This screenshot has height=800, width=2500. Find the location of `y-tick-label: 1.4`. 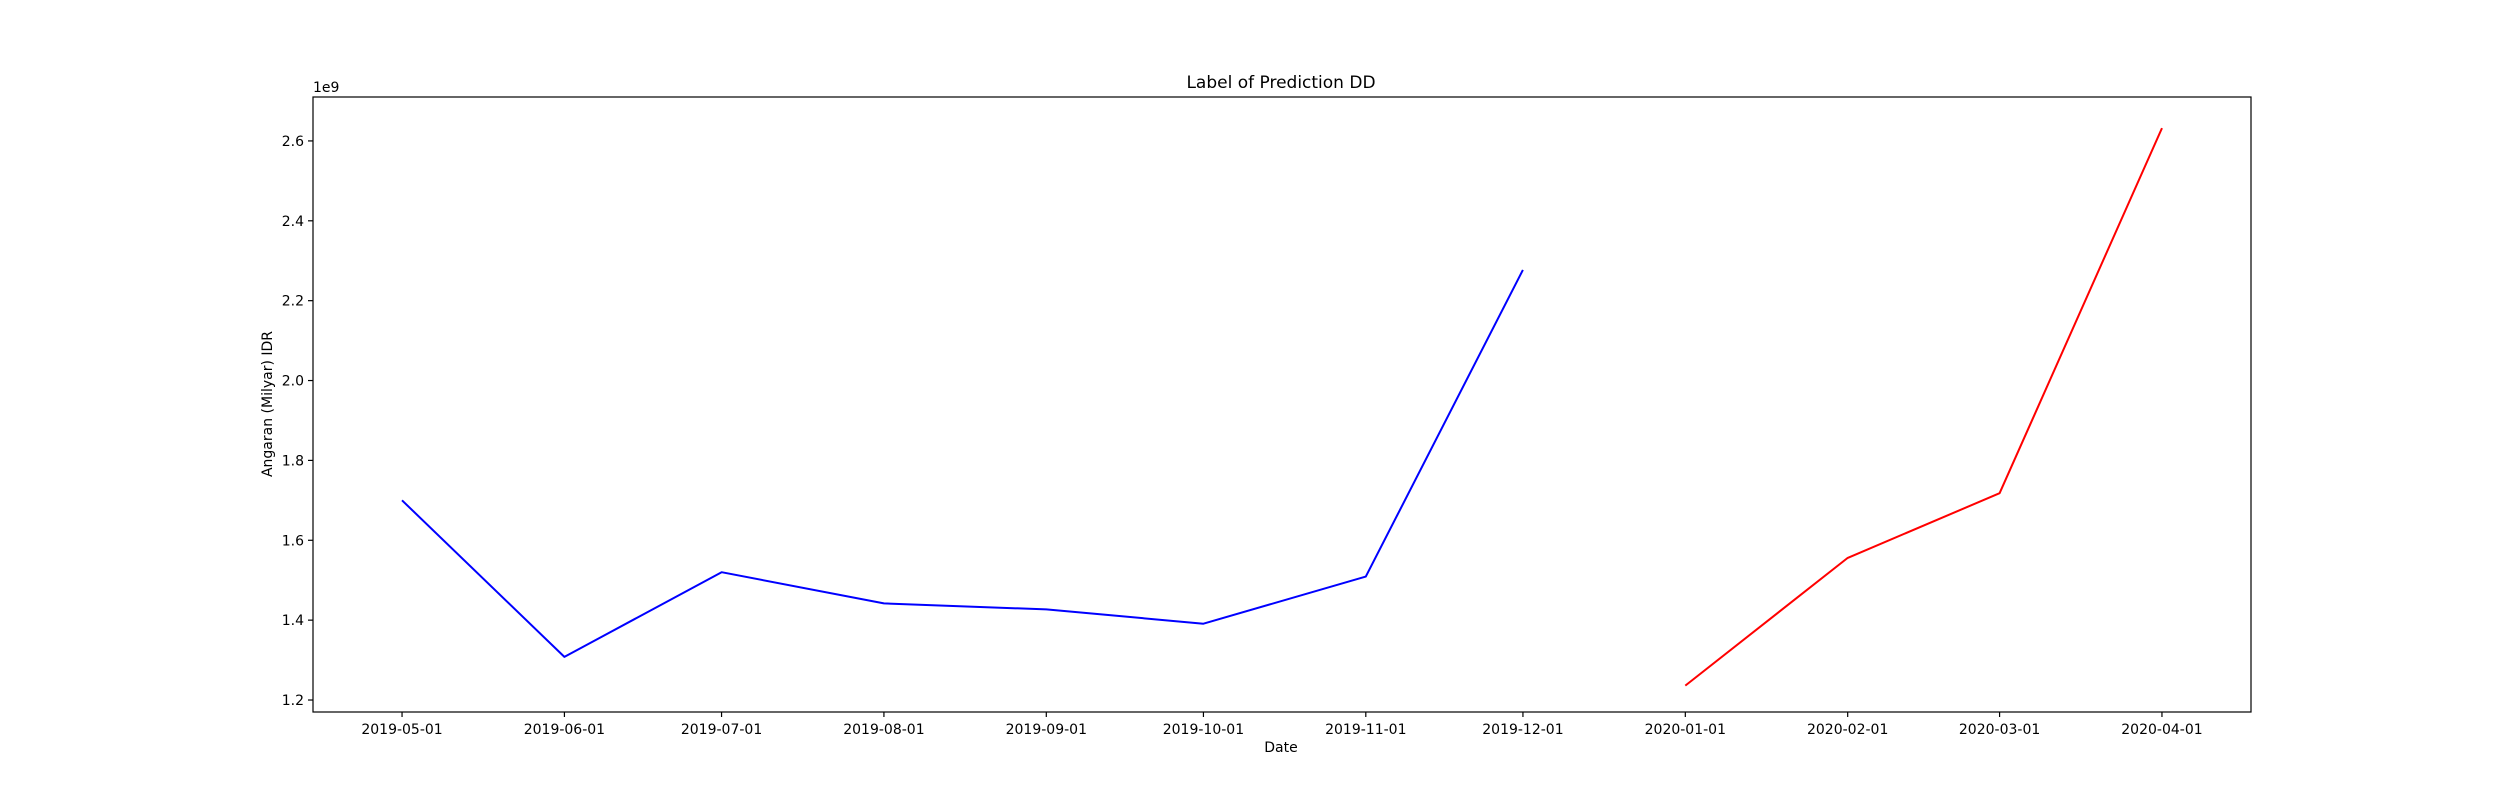

y-tick-label: 1.4 is located at coordinates (293, 621).